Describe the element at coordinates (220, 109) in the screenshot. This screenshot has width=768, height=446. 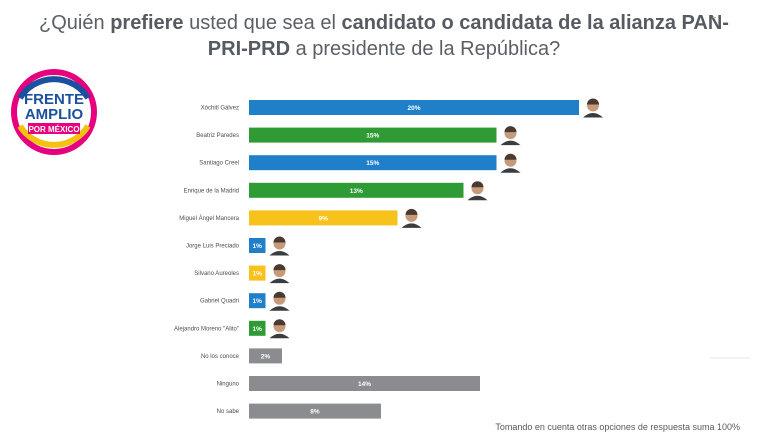
I see `category-label: Xóchitl Gálvez` at that location.